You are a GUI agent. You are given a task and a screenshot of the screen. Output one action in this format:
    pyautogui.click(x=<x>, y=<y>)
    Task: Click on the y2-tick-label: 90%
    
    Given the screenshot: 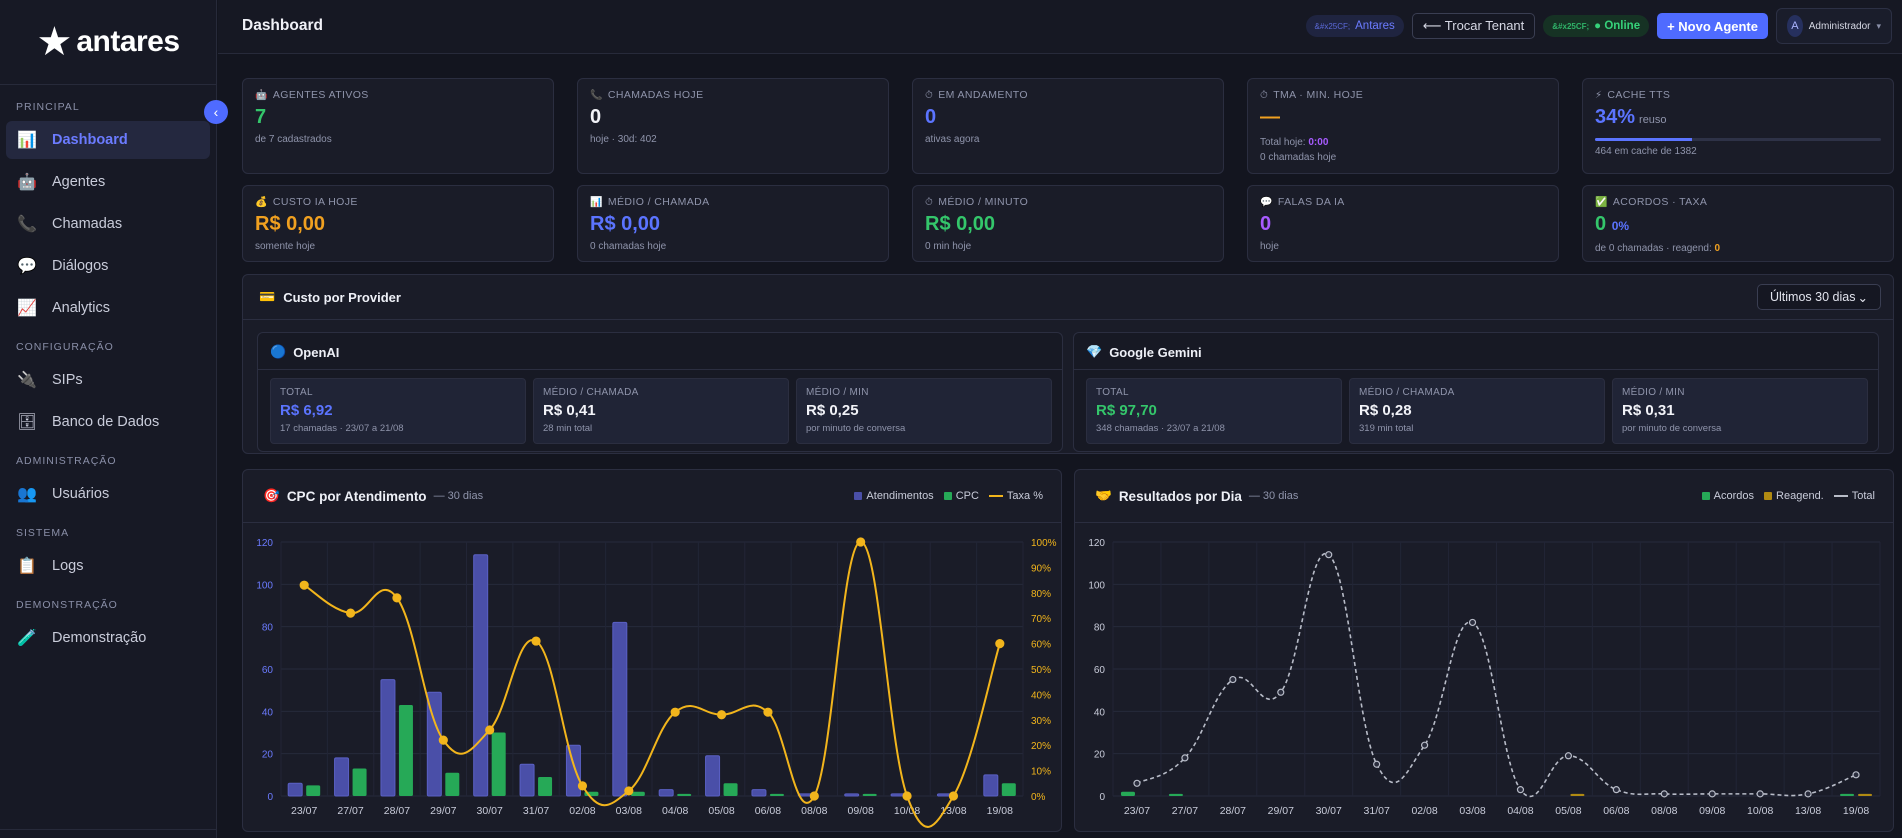 What is the action you would take?
    pyautogui.click(x=1041, y=568)
    